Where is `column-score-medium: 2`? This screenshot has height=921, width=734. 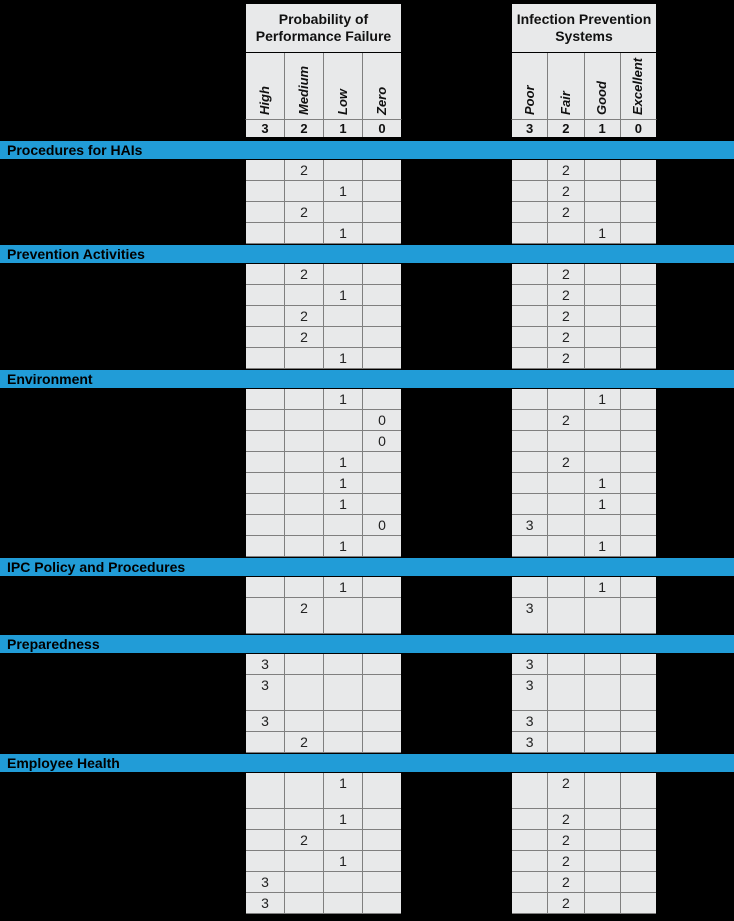 column-score-medium: 2 is located at coordinates (304, 128).